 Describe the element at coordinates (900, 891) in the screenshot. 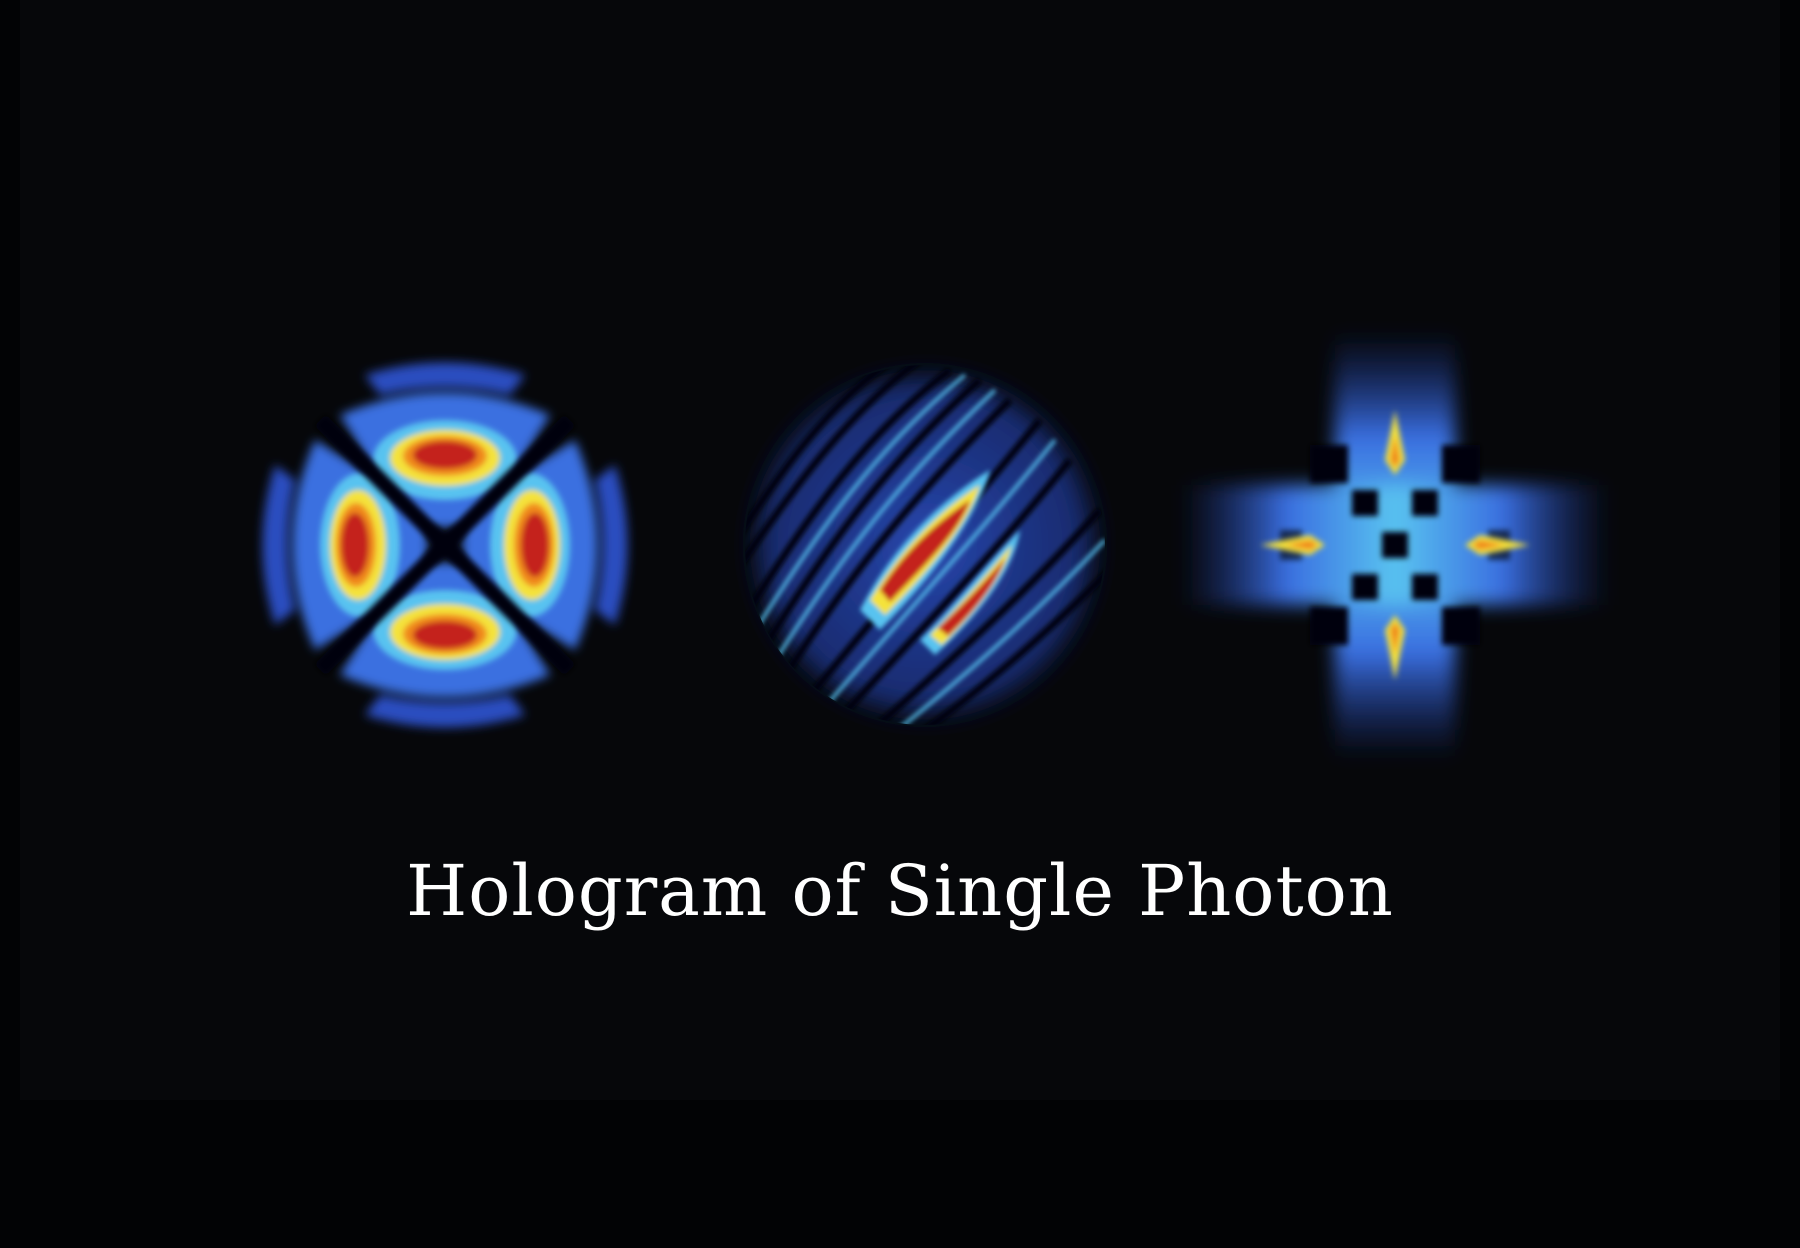

I see `caption-title: Hologram of Single Photon` at that location.